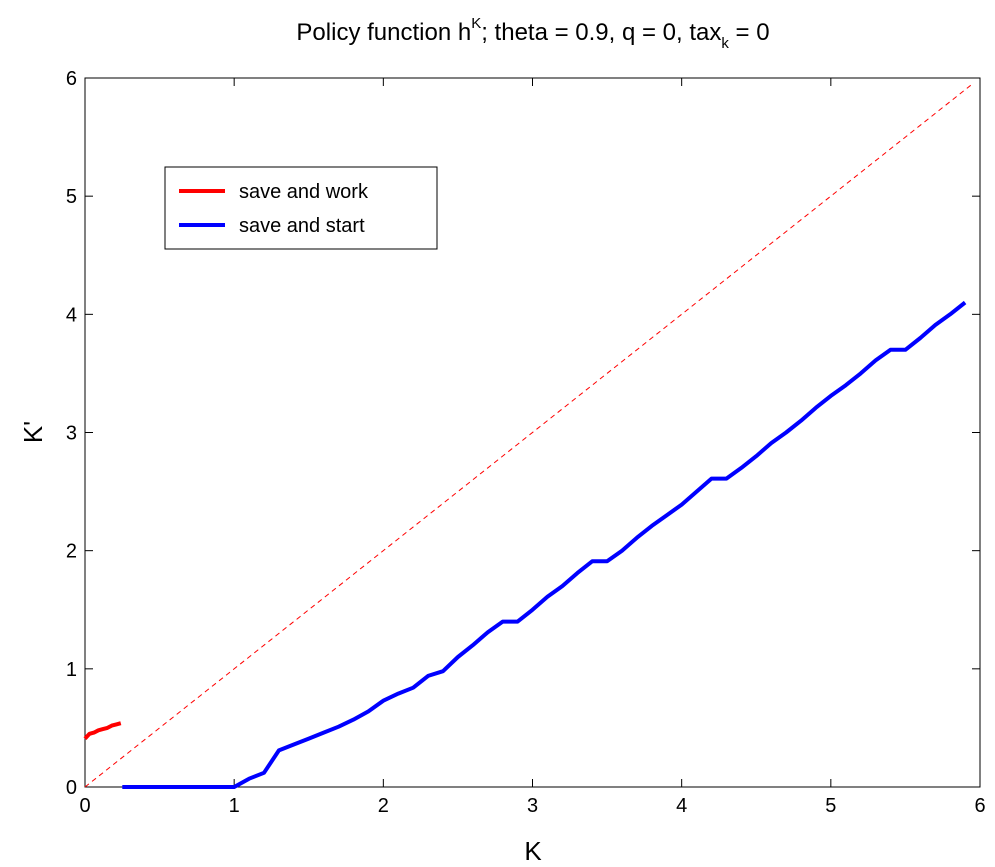  What do you see at coordinates (476, 23) in the screenshot?
I see `title-superscript: K` at bounding box center [476, 23].